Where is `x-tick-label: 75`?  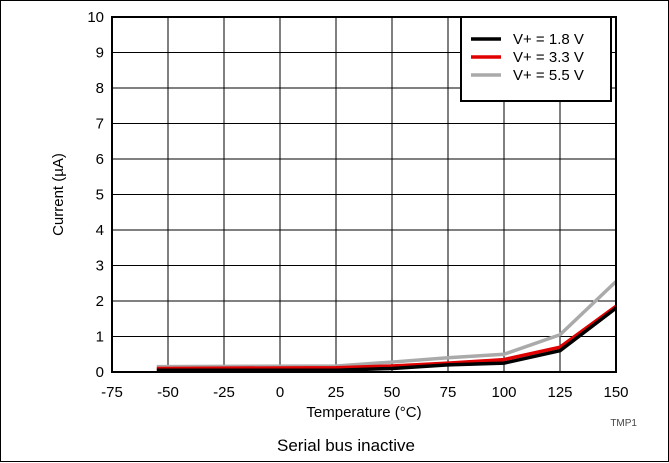
x-tick-label: 75 is located at coordinates (448, 392).